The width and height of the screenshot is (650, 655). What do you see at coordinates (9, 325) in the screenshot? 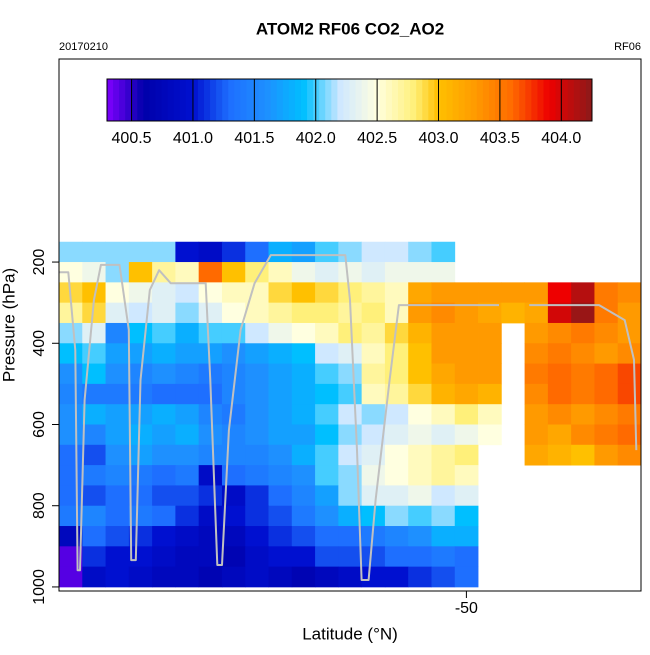
I see `y-axis-label: Pressure (hPa)` at bounding box center [9, 325].